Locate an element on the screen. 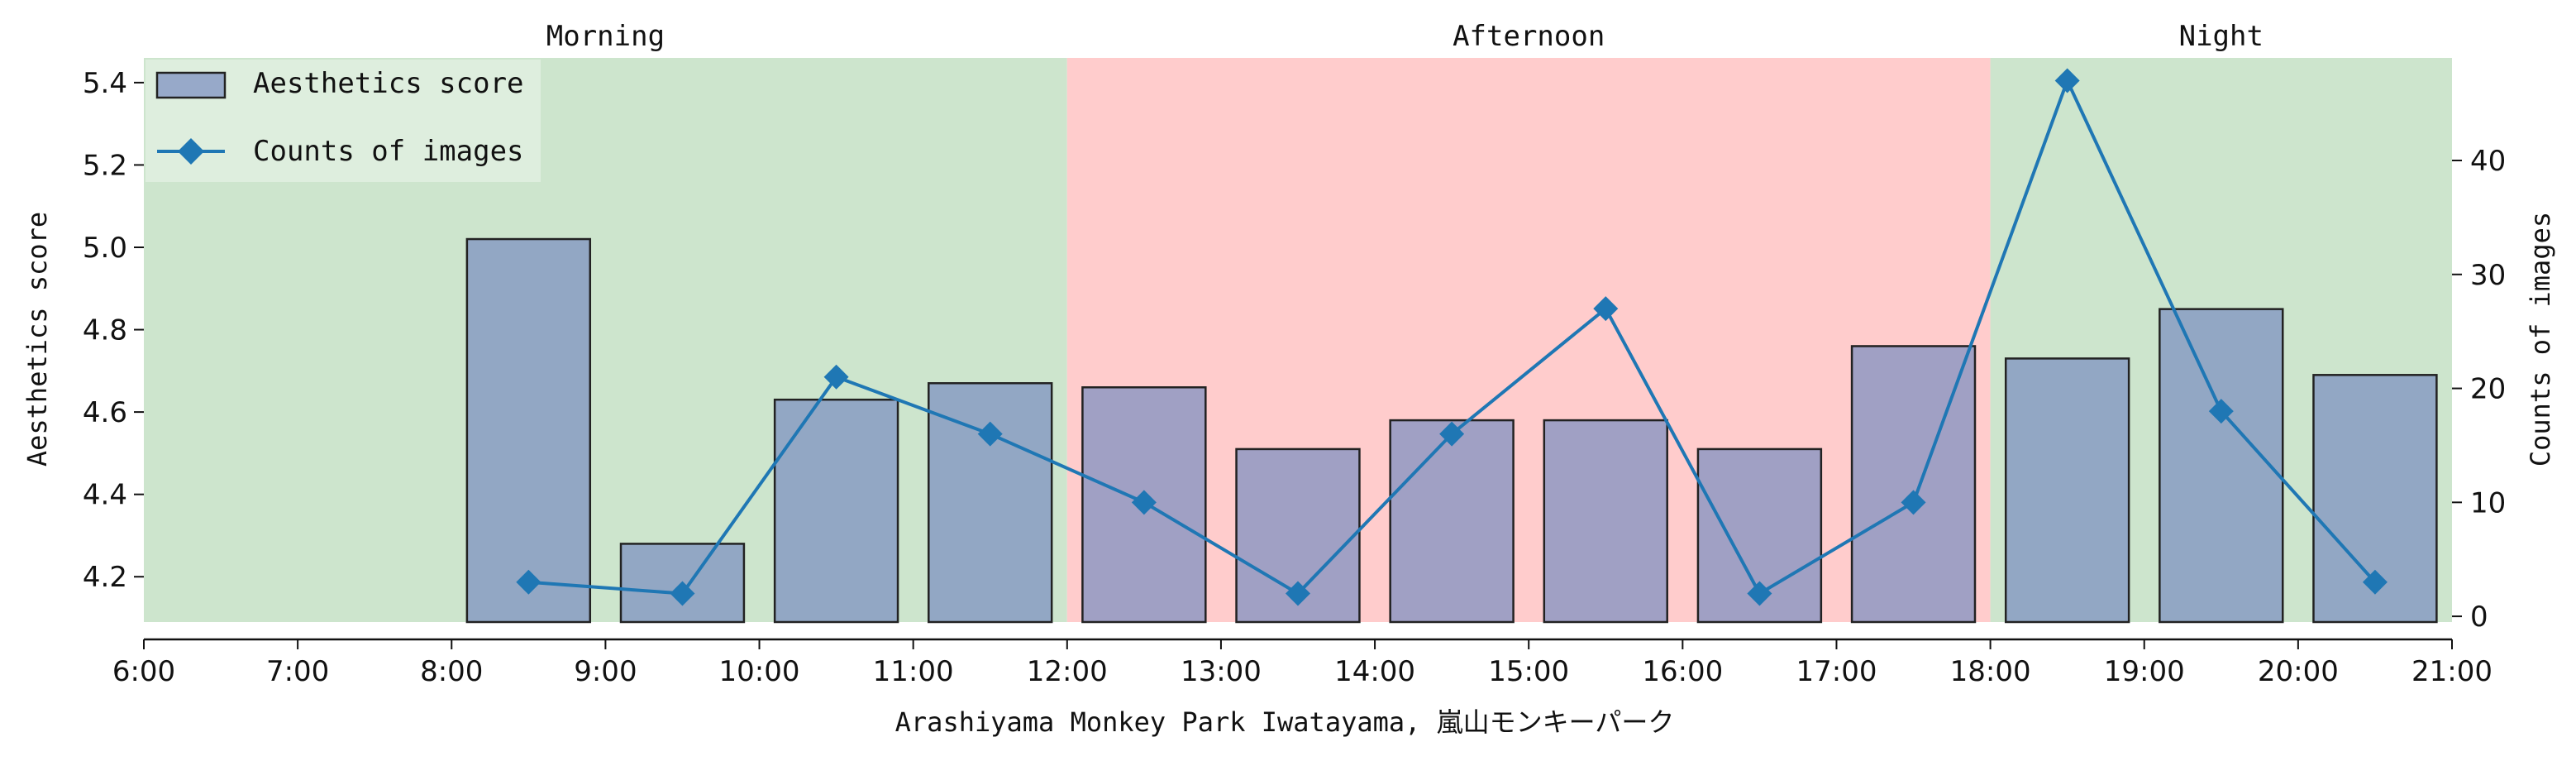 The height and width of the screenshot is (761, 2576). y-left-tick-label-0: 4.2 is located at coordinates (105, 578).